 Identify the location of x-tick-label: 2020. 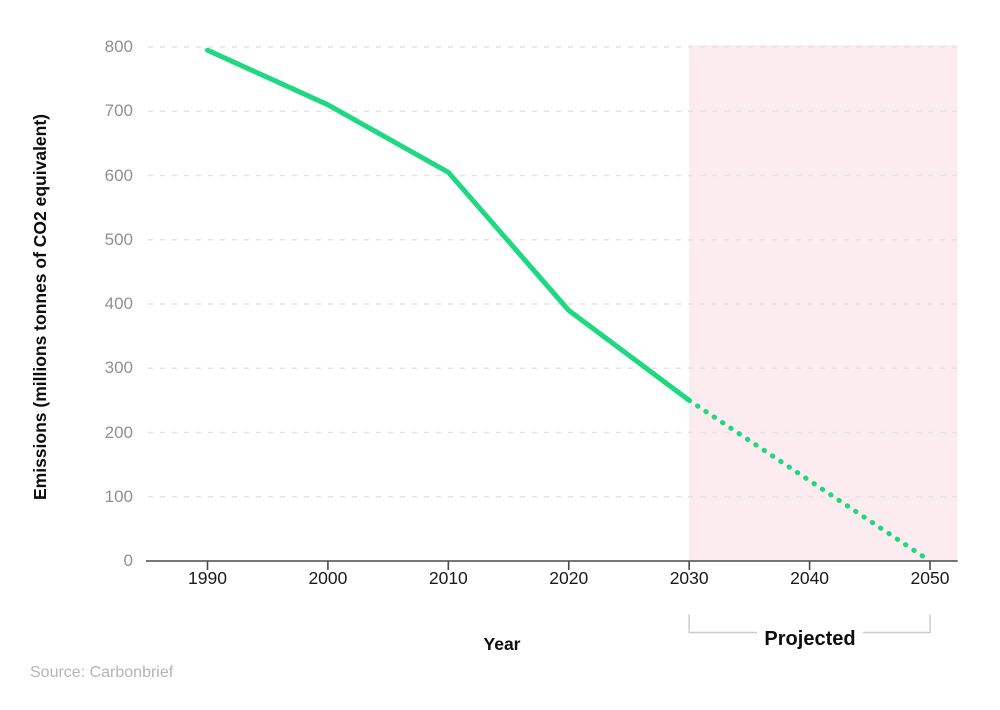
(569, 578).